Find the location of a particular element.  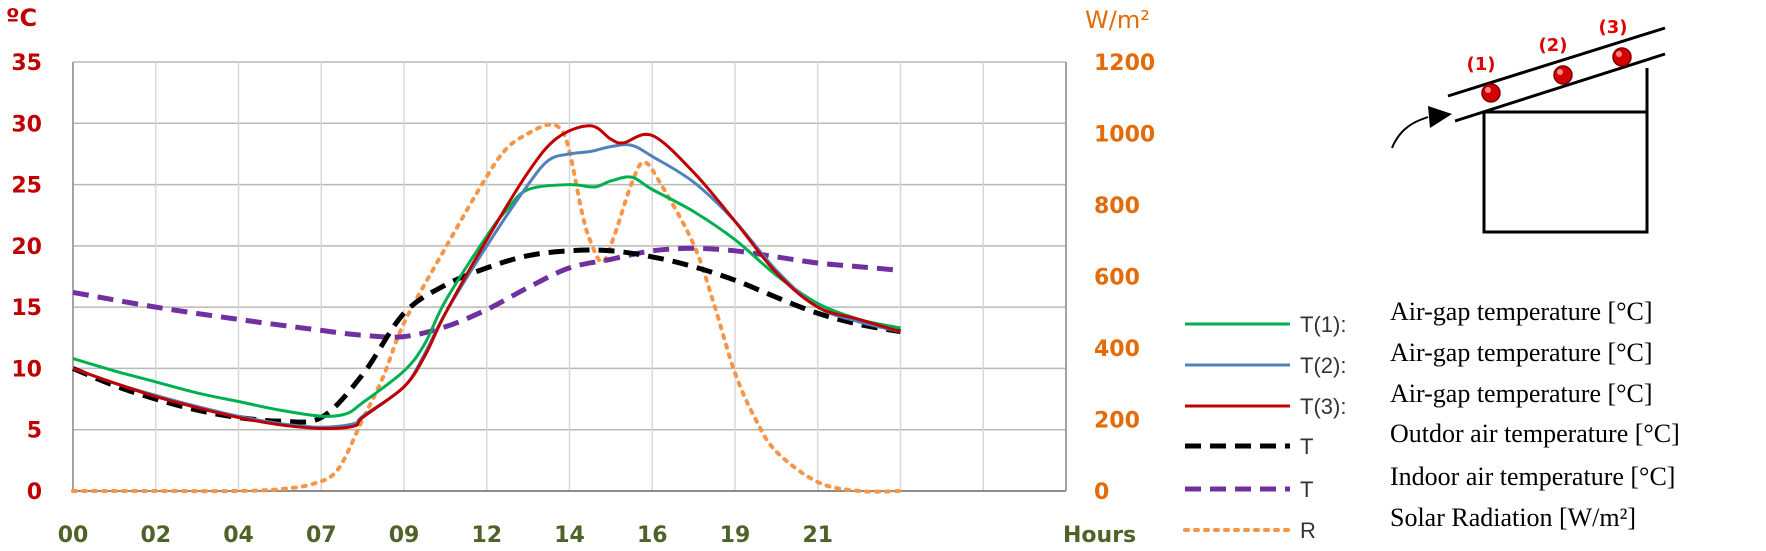

x-tick-label: 19 is located at coordinates (735, 535).